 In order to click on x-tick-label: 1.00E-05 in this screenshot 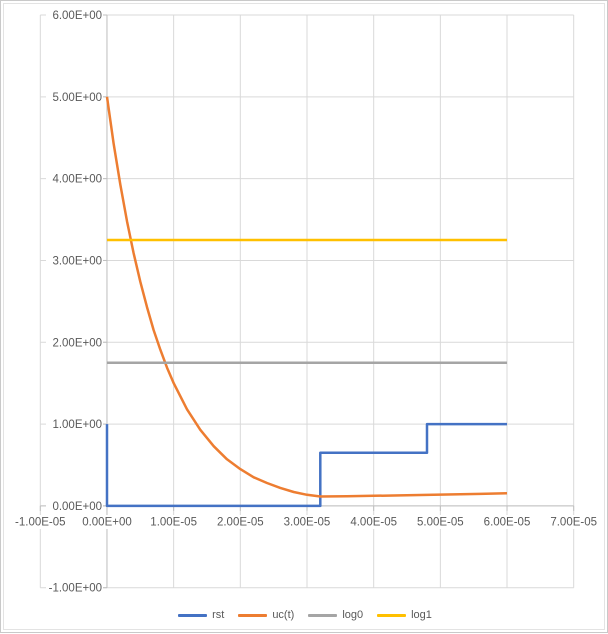, I will do `click(173, 523)`.